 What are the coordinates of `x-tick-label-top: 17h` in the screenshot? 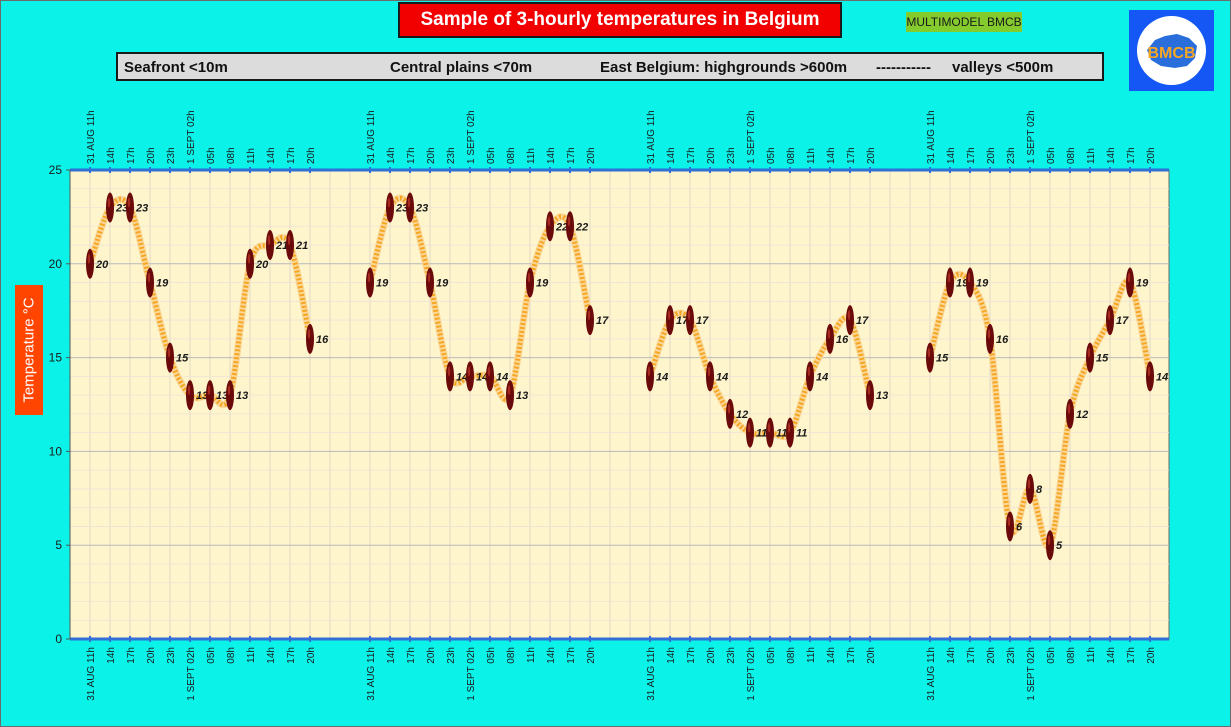 It's located at (131, 155).